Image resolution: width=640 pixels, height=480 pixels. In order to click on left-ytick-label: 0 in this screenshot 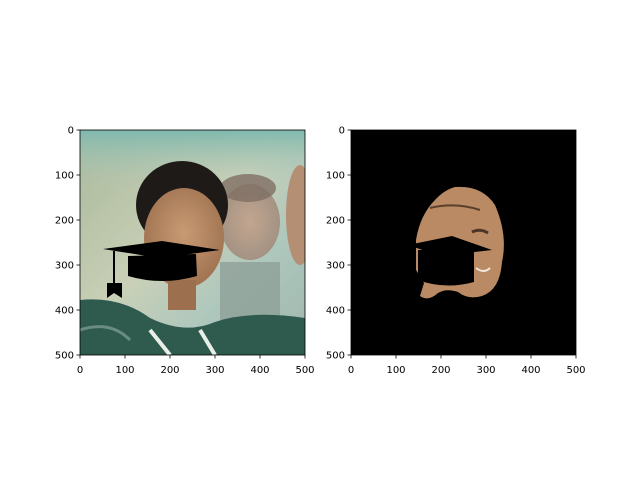, I will do `click(71, 131)`.